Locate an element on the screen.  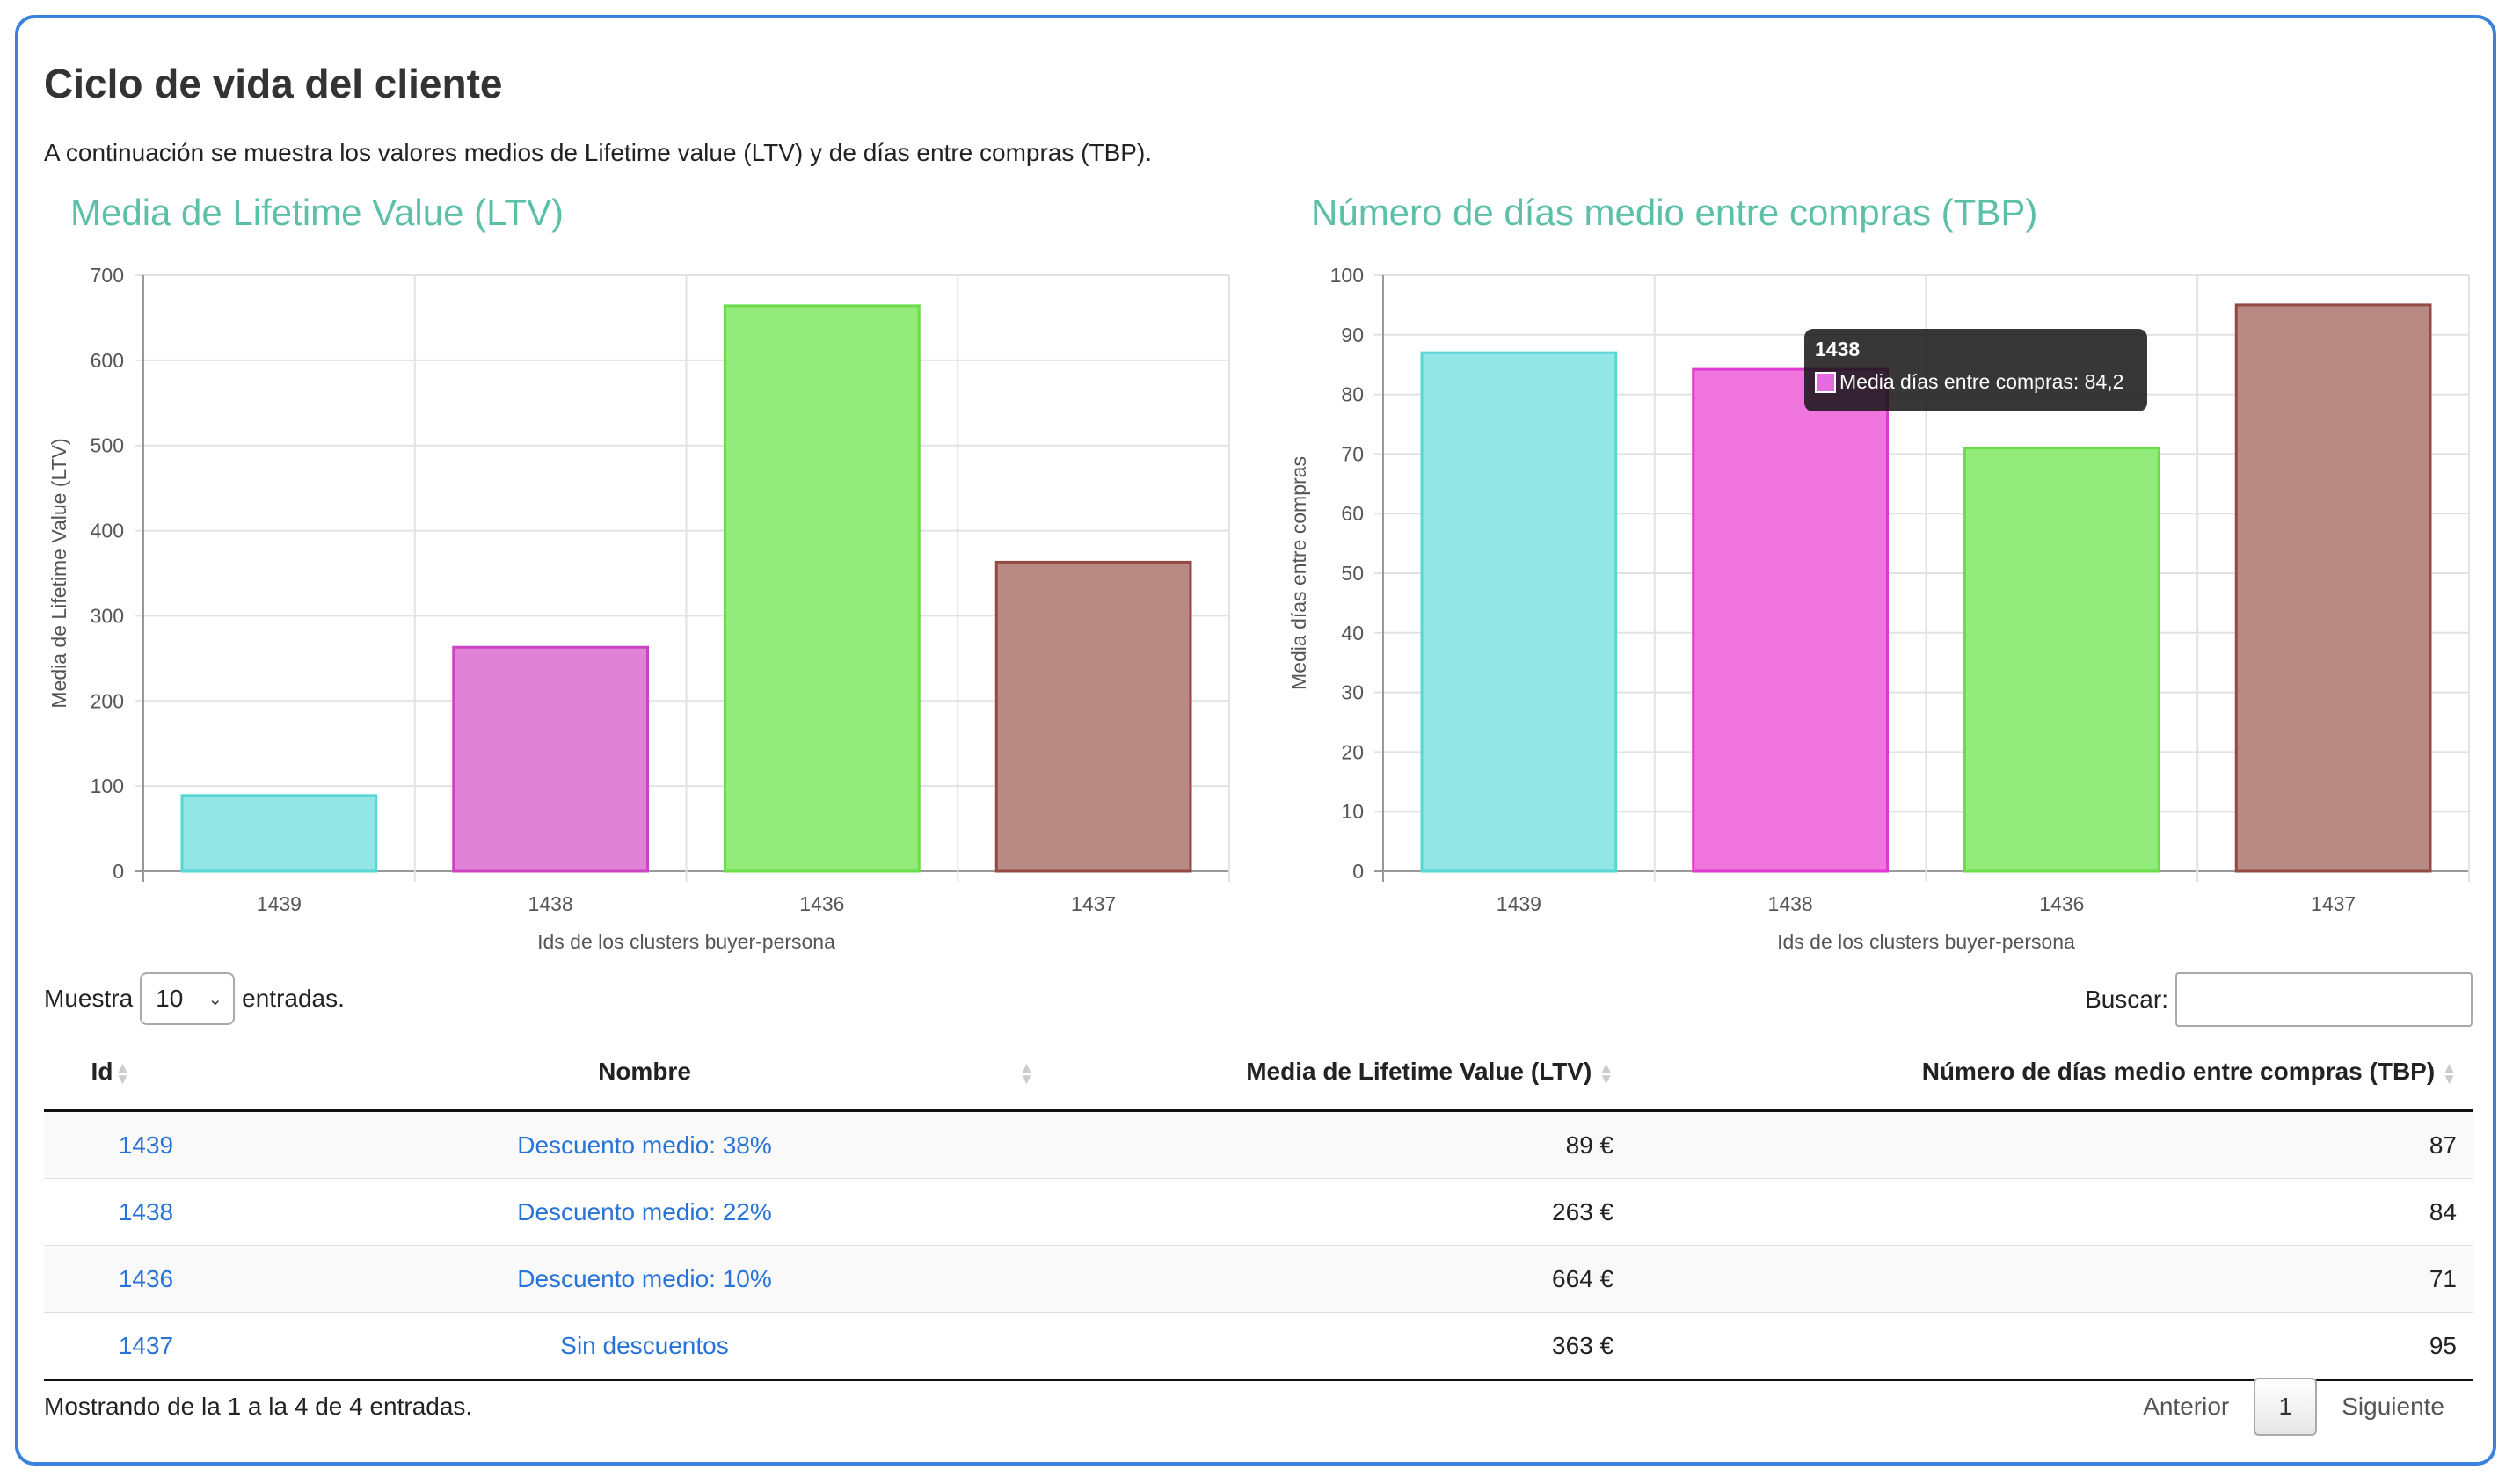
tbp-cell: 84 is located at coordinates (2047, 1212).